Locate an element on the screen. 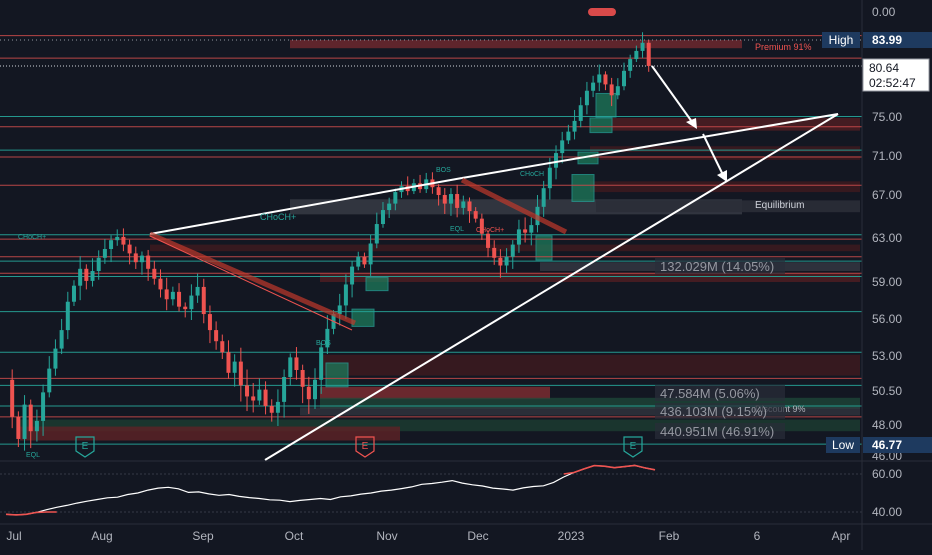 The width and height of the screenshot is (932, 555). volume-profile-label: 436.103M (9.15%) is located at coordinates (713, 411).